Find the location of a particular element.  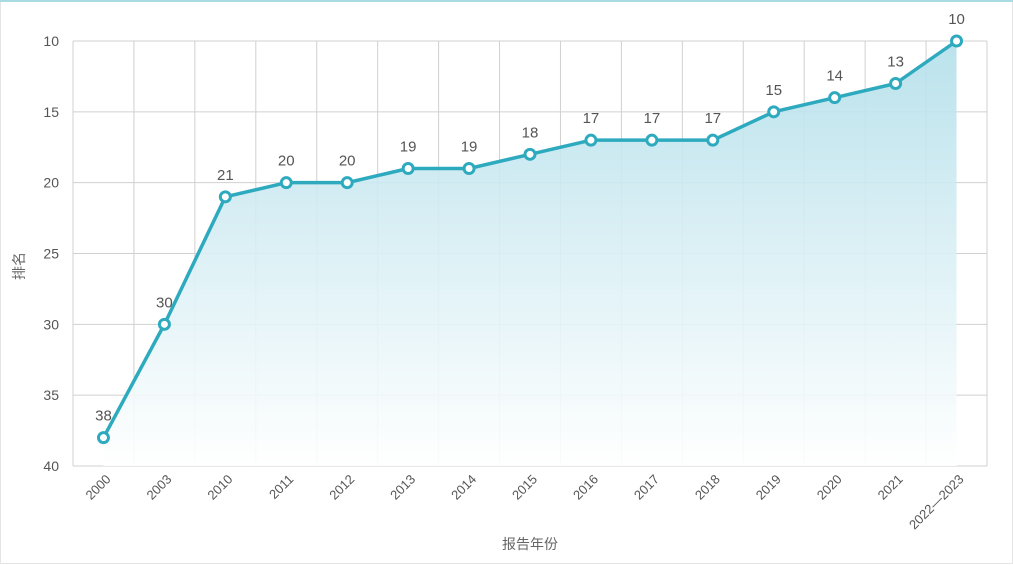

y-axis-title: 排名 is located at coordinates (19, 266).